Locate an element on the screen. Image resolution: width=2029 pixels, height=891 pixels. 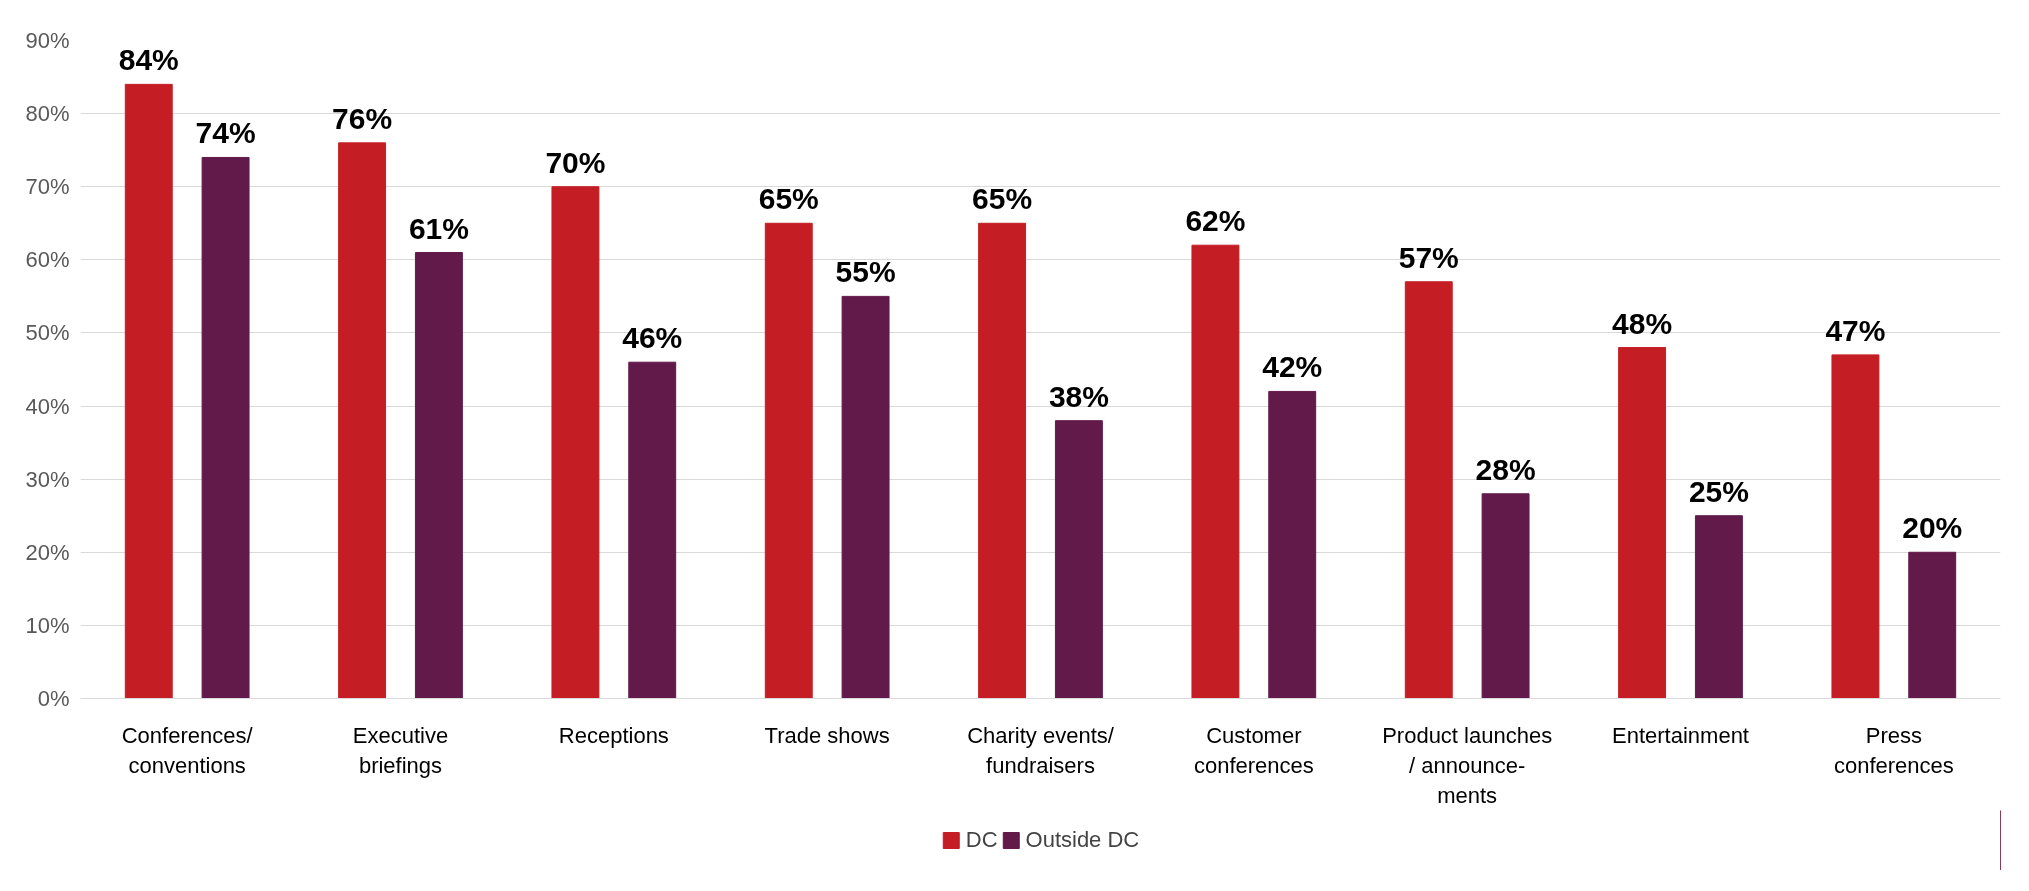
data-label: 48% is located at coordinates (1642, 323).